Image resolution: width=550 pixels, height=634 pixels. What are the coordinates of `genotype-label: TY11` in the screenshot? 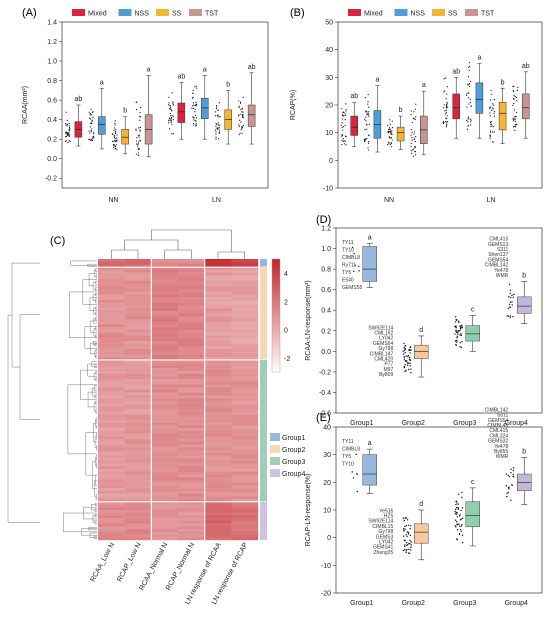 It's located at (348, 243).